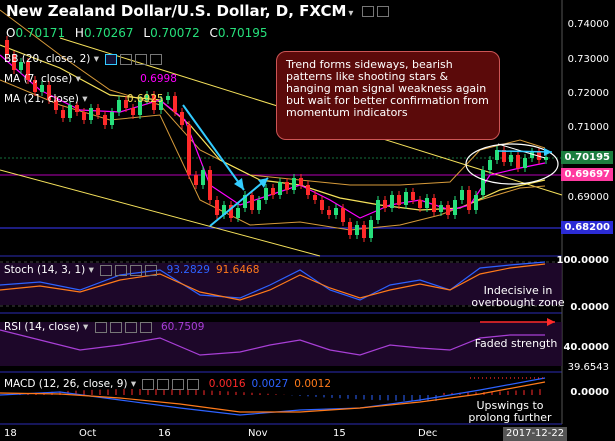  What do you see at coordinates (108, 33) in the screenshot?
I see `high-value: 0.70267` at bounding box center [108, 33].